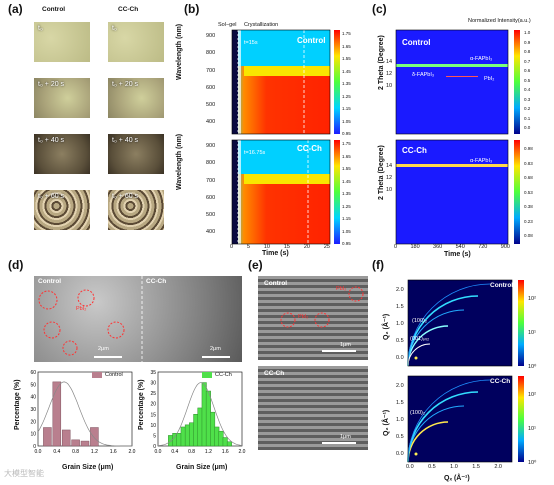  I want to click on b-bottom-label: CC-Ch, so click(309, 148).